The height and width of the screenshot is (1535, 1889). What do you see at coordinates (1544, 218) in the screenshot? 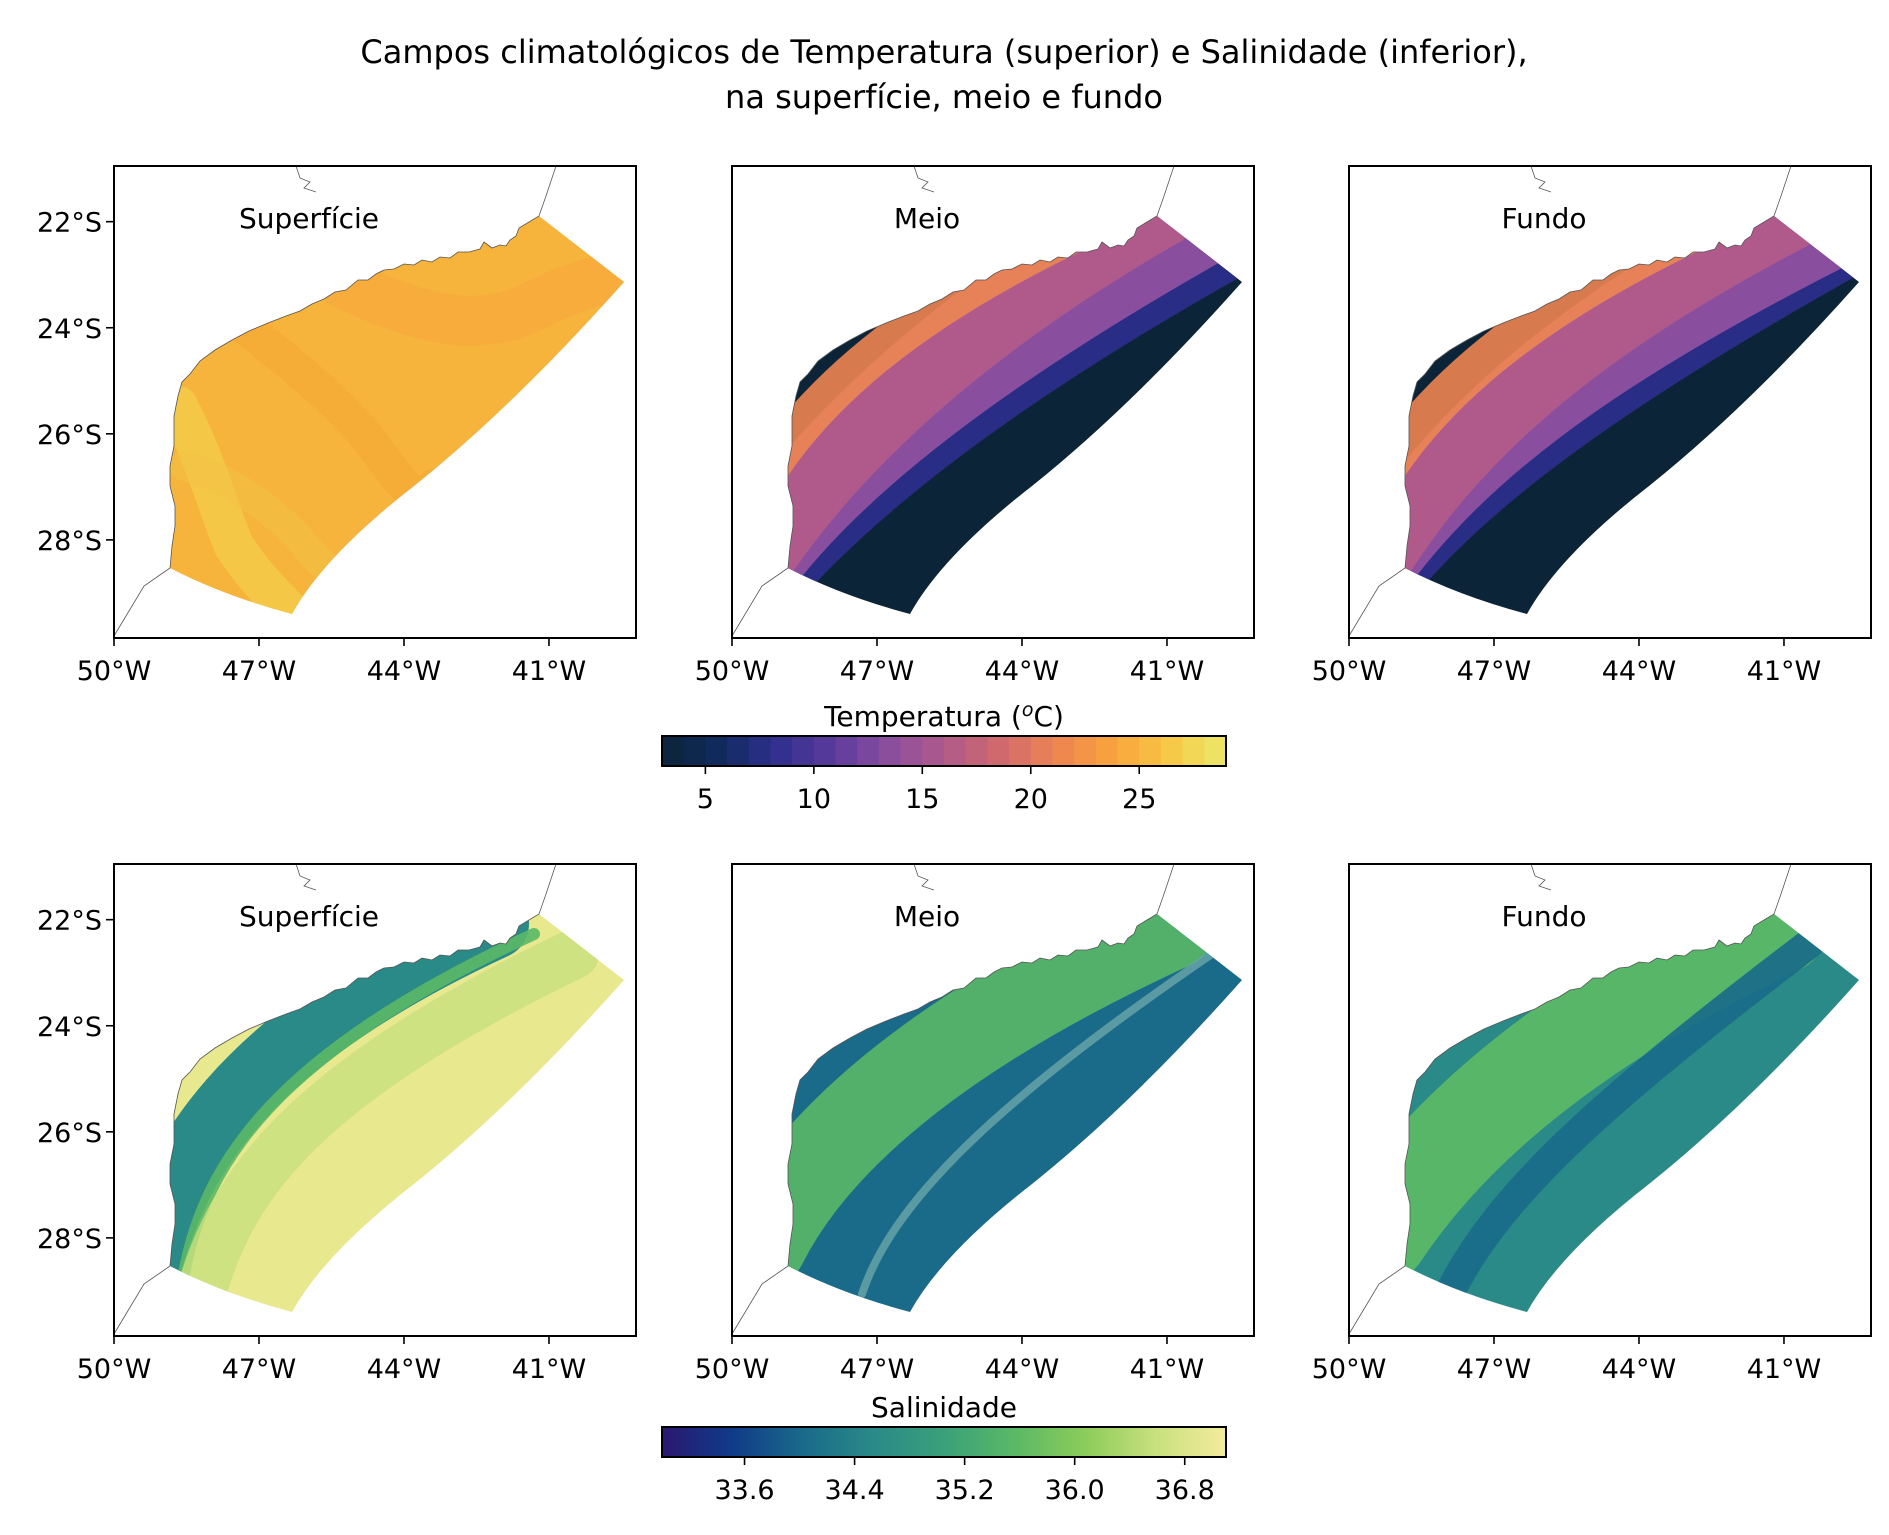
I see `panel-label: Fundo` at bounding box center [1544, 218].